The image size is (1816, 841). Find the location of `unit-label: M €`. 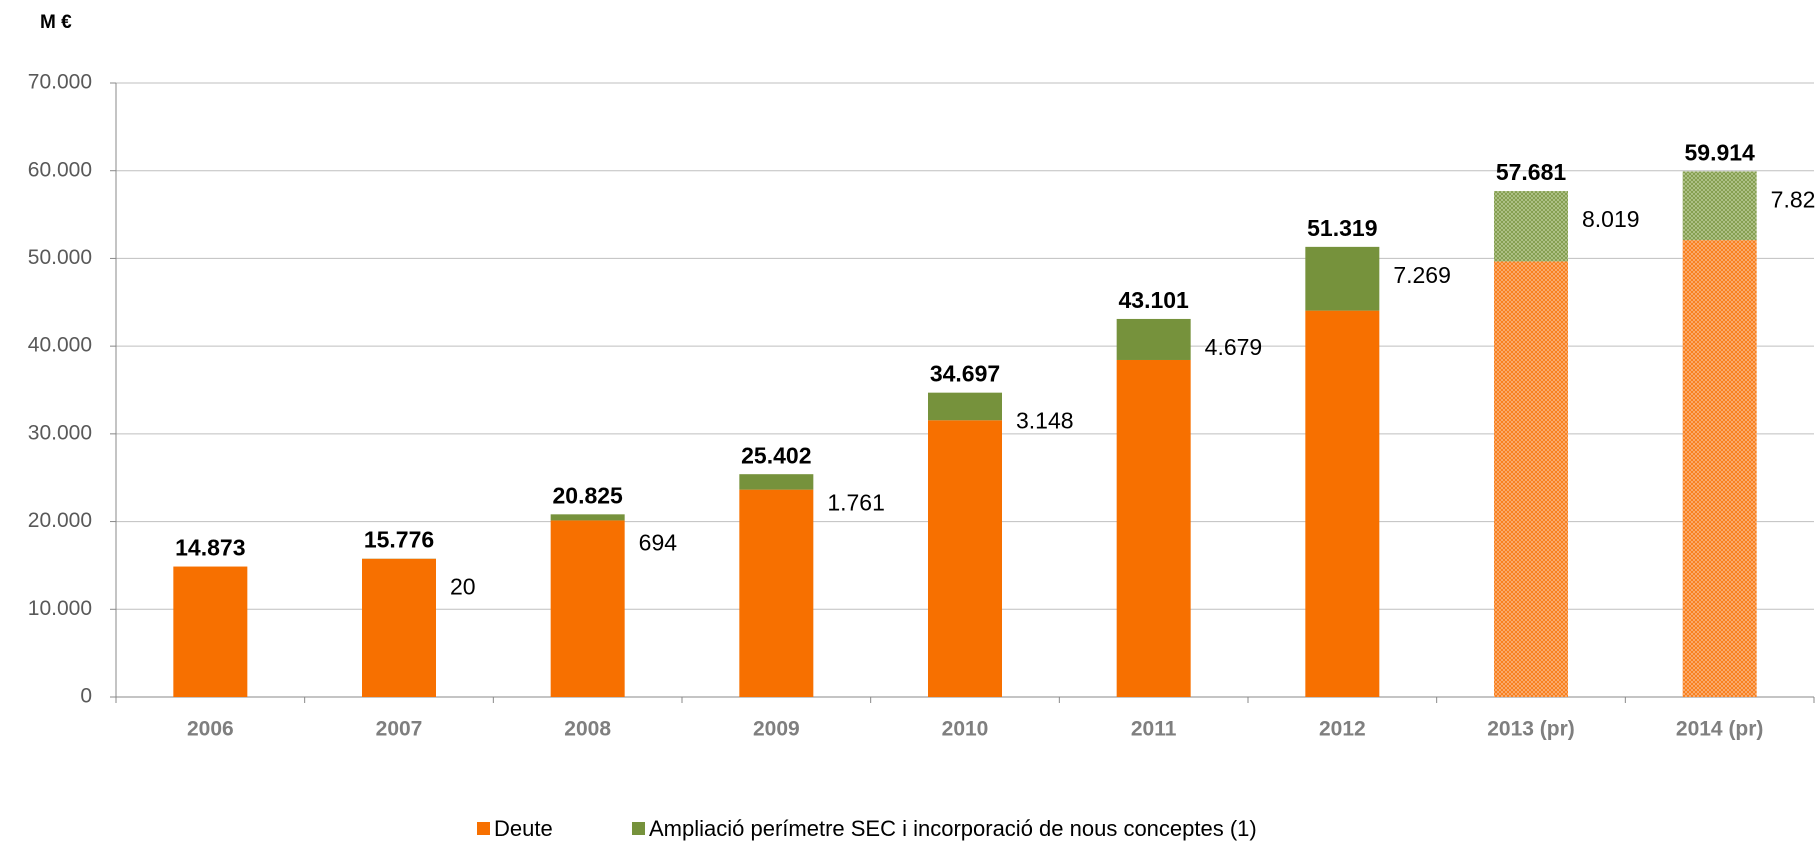

unit-label: M € is located at coordinates (56, 22).